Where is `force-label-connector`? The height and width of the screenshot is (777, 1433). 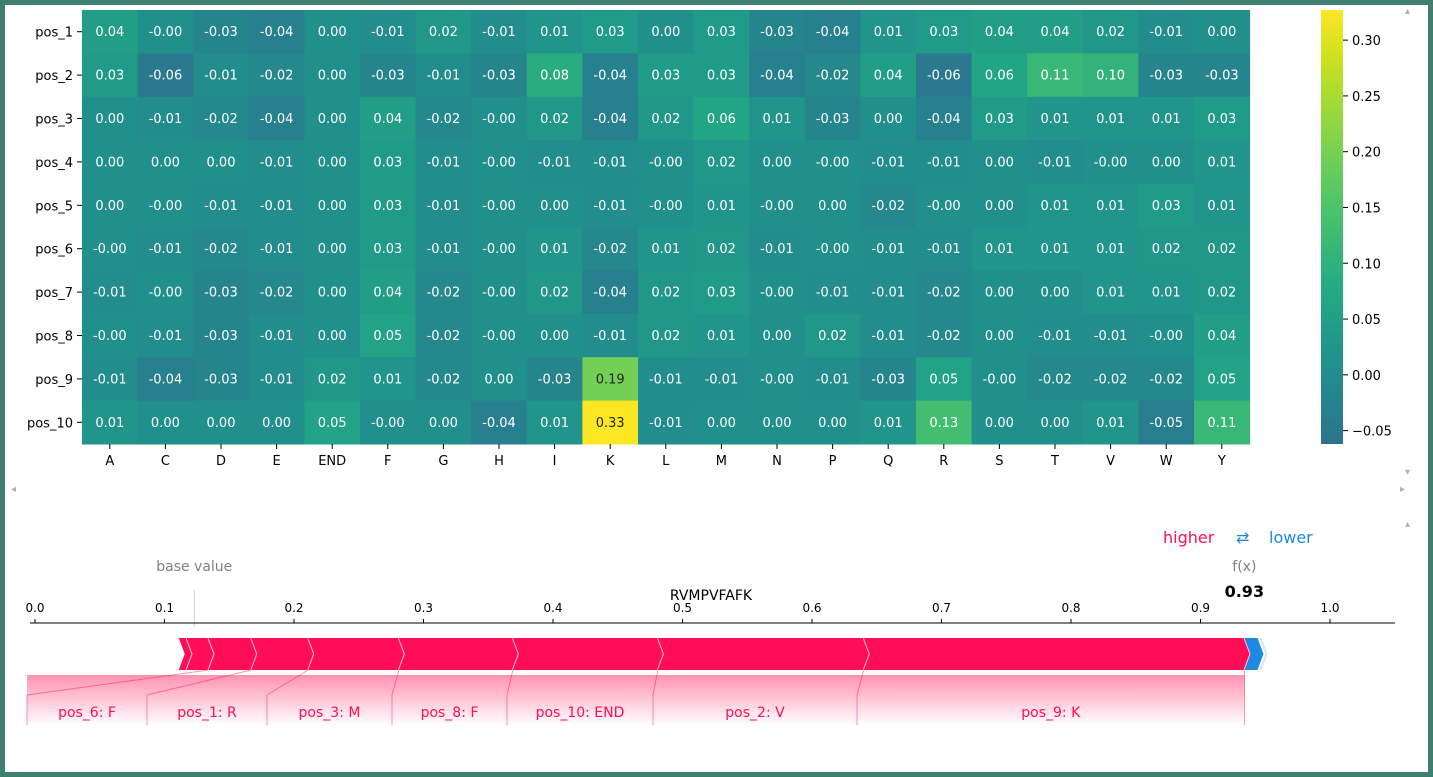 force-label-connector is located at coordinates (287, 682).